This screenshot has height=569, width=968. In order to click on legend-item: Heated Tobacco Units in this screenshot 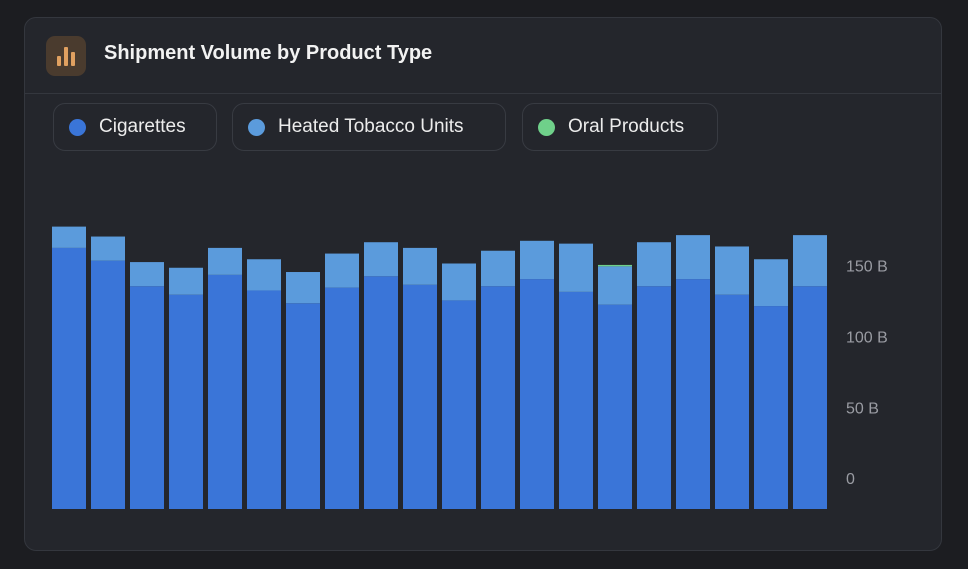, I will do `click(369, 127)`.